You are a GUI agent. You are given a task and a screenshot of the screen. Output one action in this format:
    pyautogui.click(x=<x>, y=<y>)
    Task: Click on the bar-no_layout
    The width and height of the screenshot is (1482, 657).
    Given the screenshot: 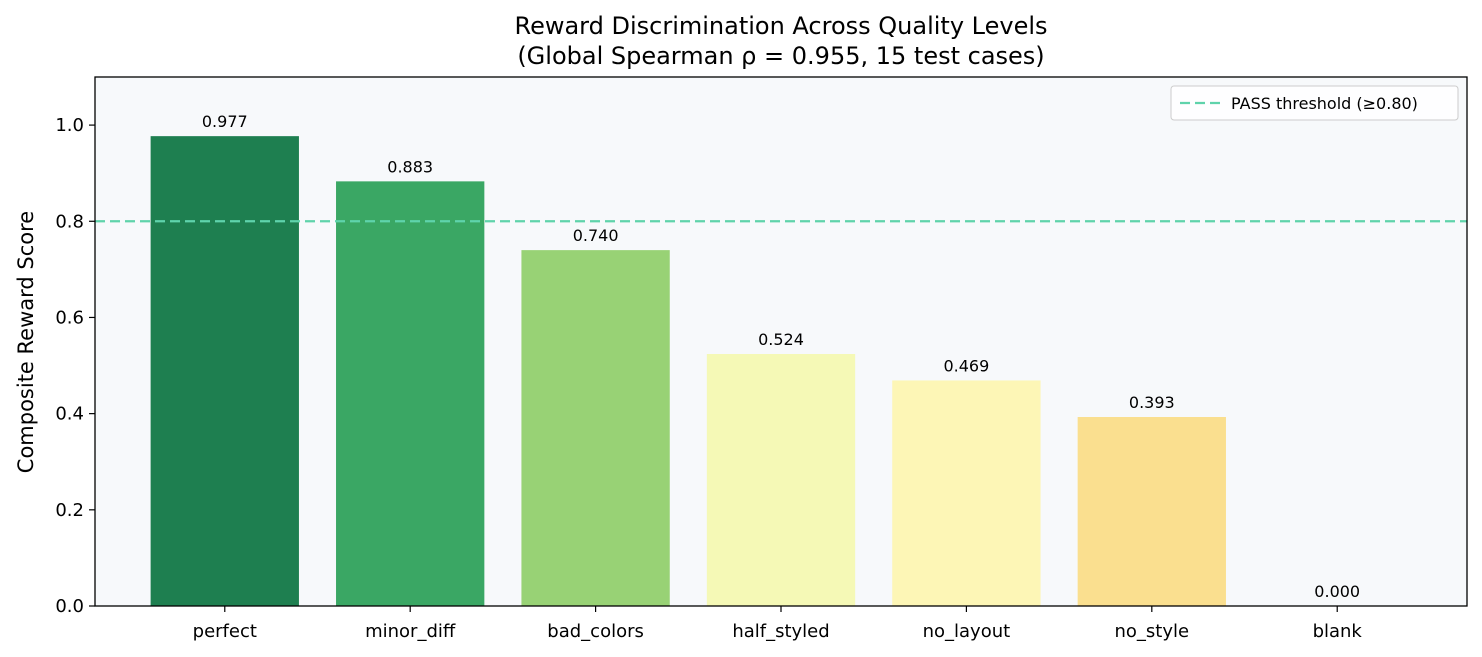 What is the action you would take?
    pyautogui.click(x=966, y=493)
    